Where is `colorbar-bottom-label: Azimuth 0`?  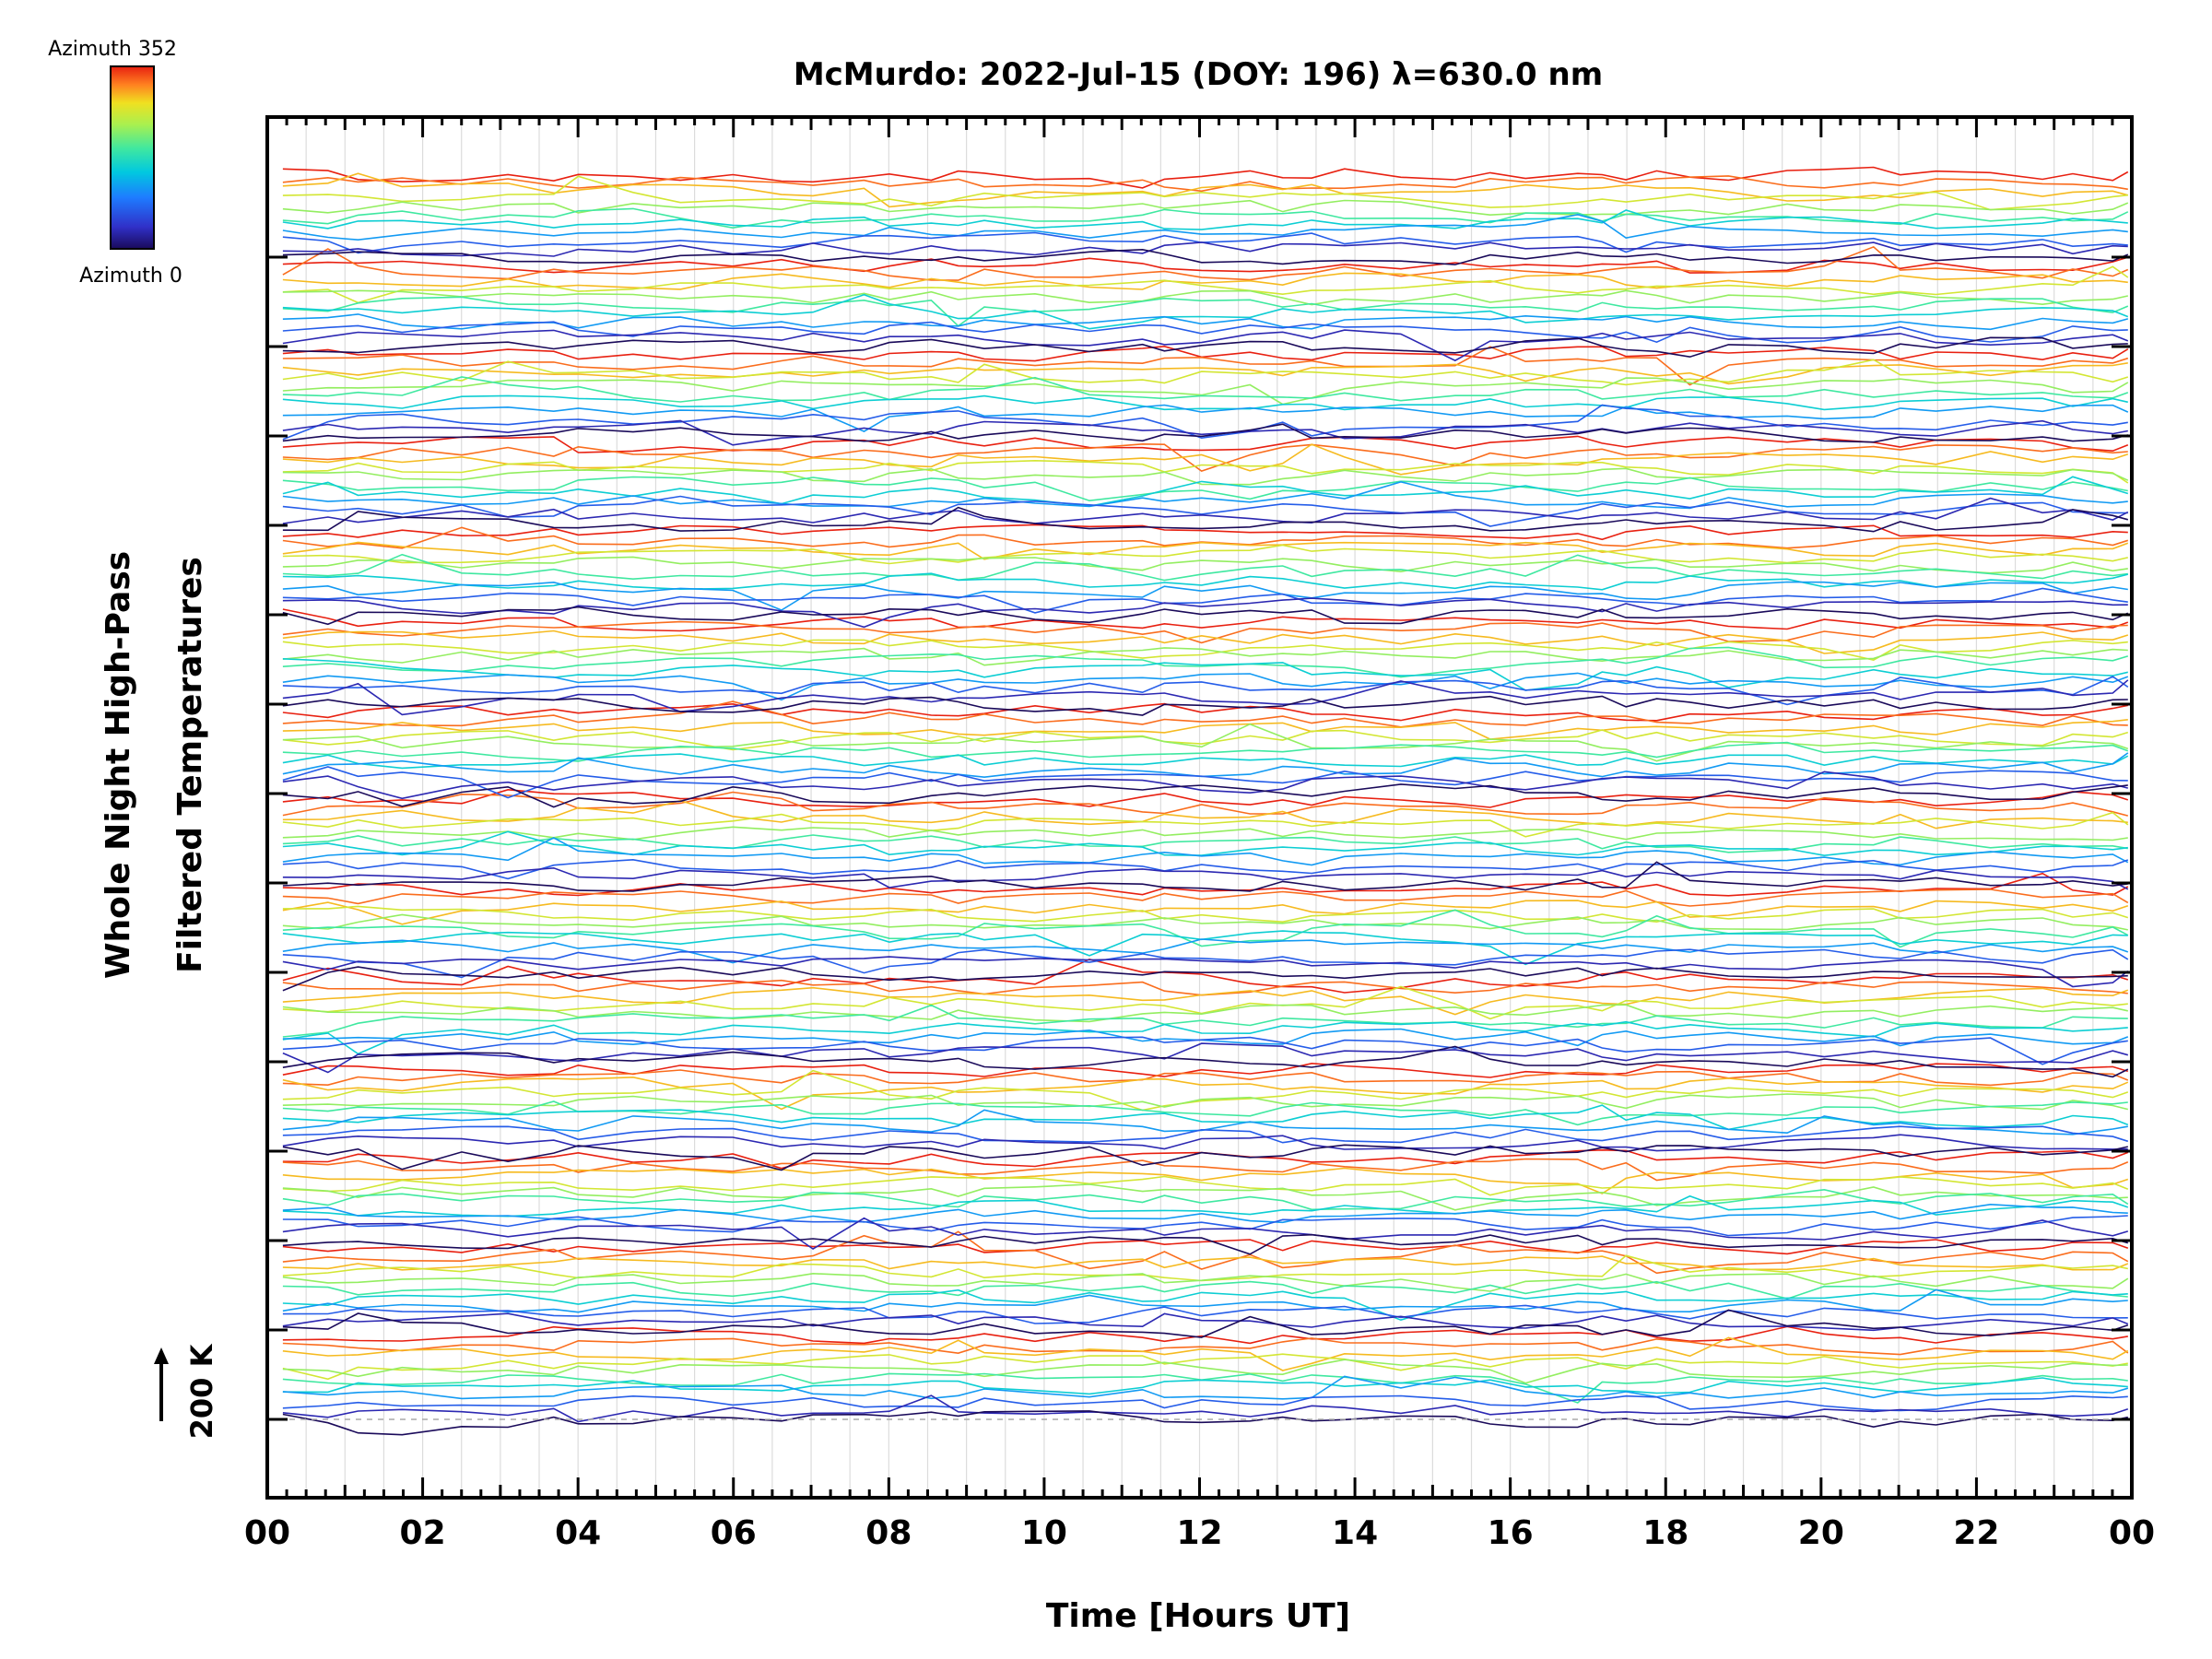
colorbar-bottom-label: Azimuth 0 is located at coordinates (130, 276).